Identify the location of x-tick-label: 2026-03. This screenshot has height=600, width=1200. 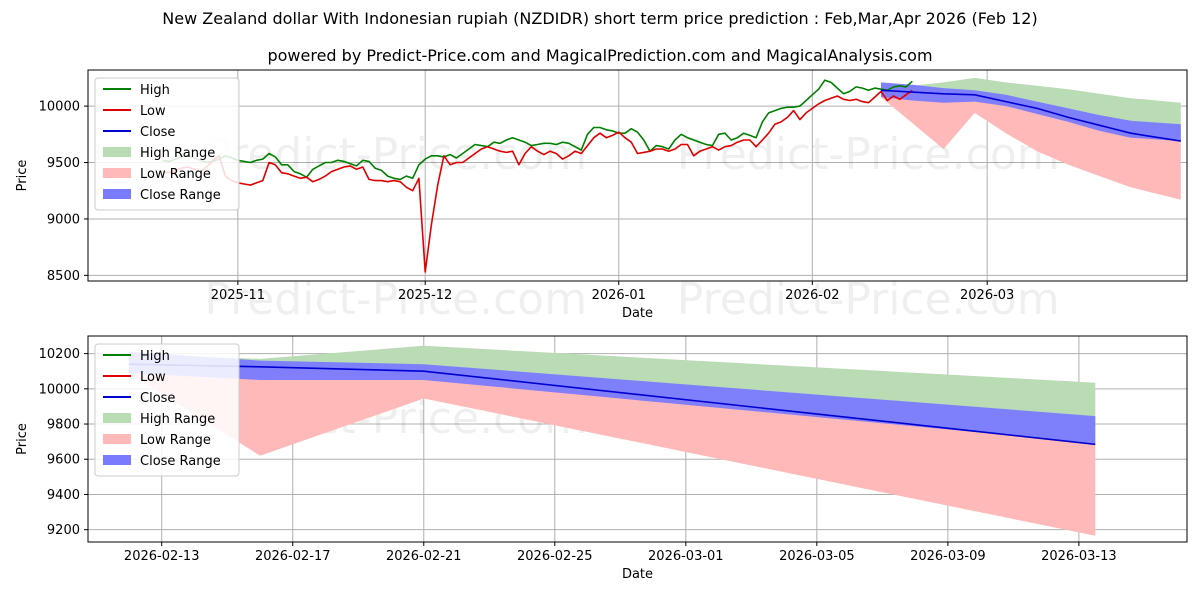
(987, 295).